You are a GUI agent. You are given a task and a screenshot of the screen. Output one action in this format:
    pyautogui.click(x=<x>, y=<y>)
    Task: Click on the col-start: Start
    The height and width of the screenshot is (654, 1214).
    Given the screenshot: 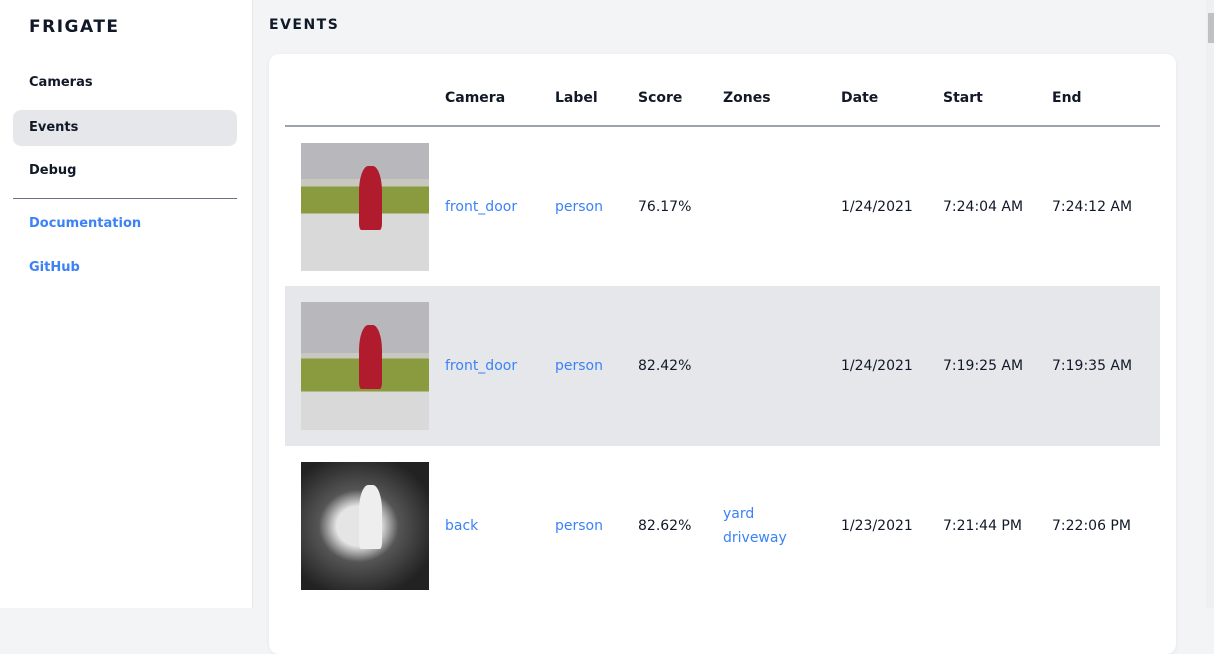 What is the action you would take?
    pyautogui.click(x=997, y=90)
    